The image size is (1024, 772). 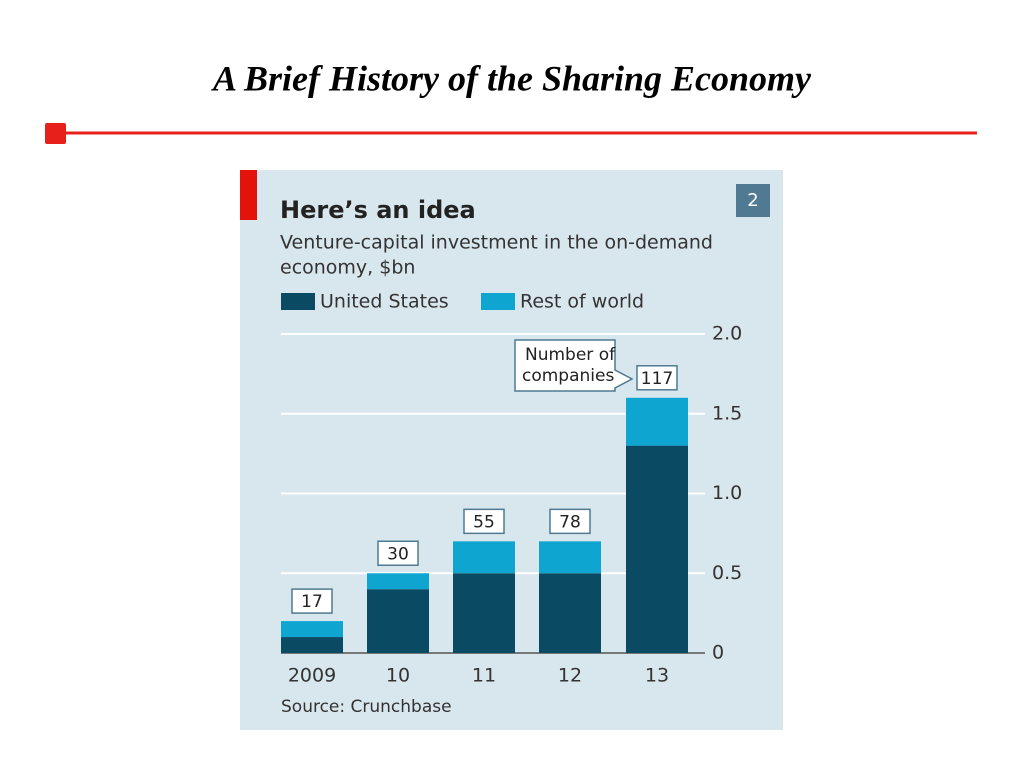 I want to click on source: Source: Crunchbase, so click(x=366, y=707).